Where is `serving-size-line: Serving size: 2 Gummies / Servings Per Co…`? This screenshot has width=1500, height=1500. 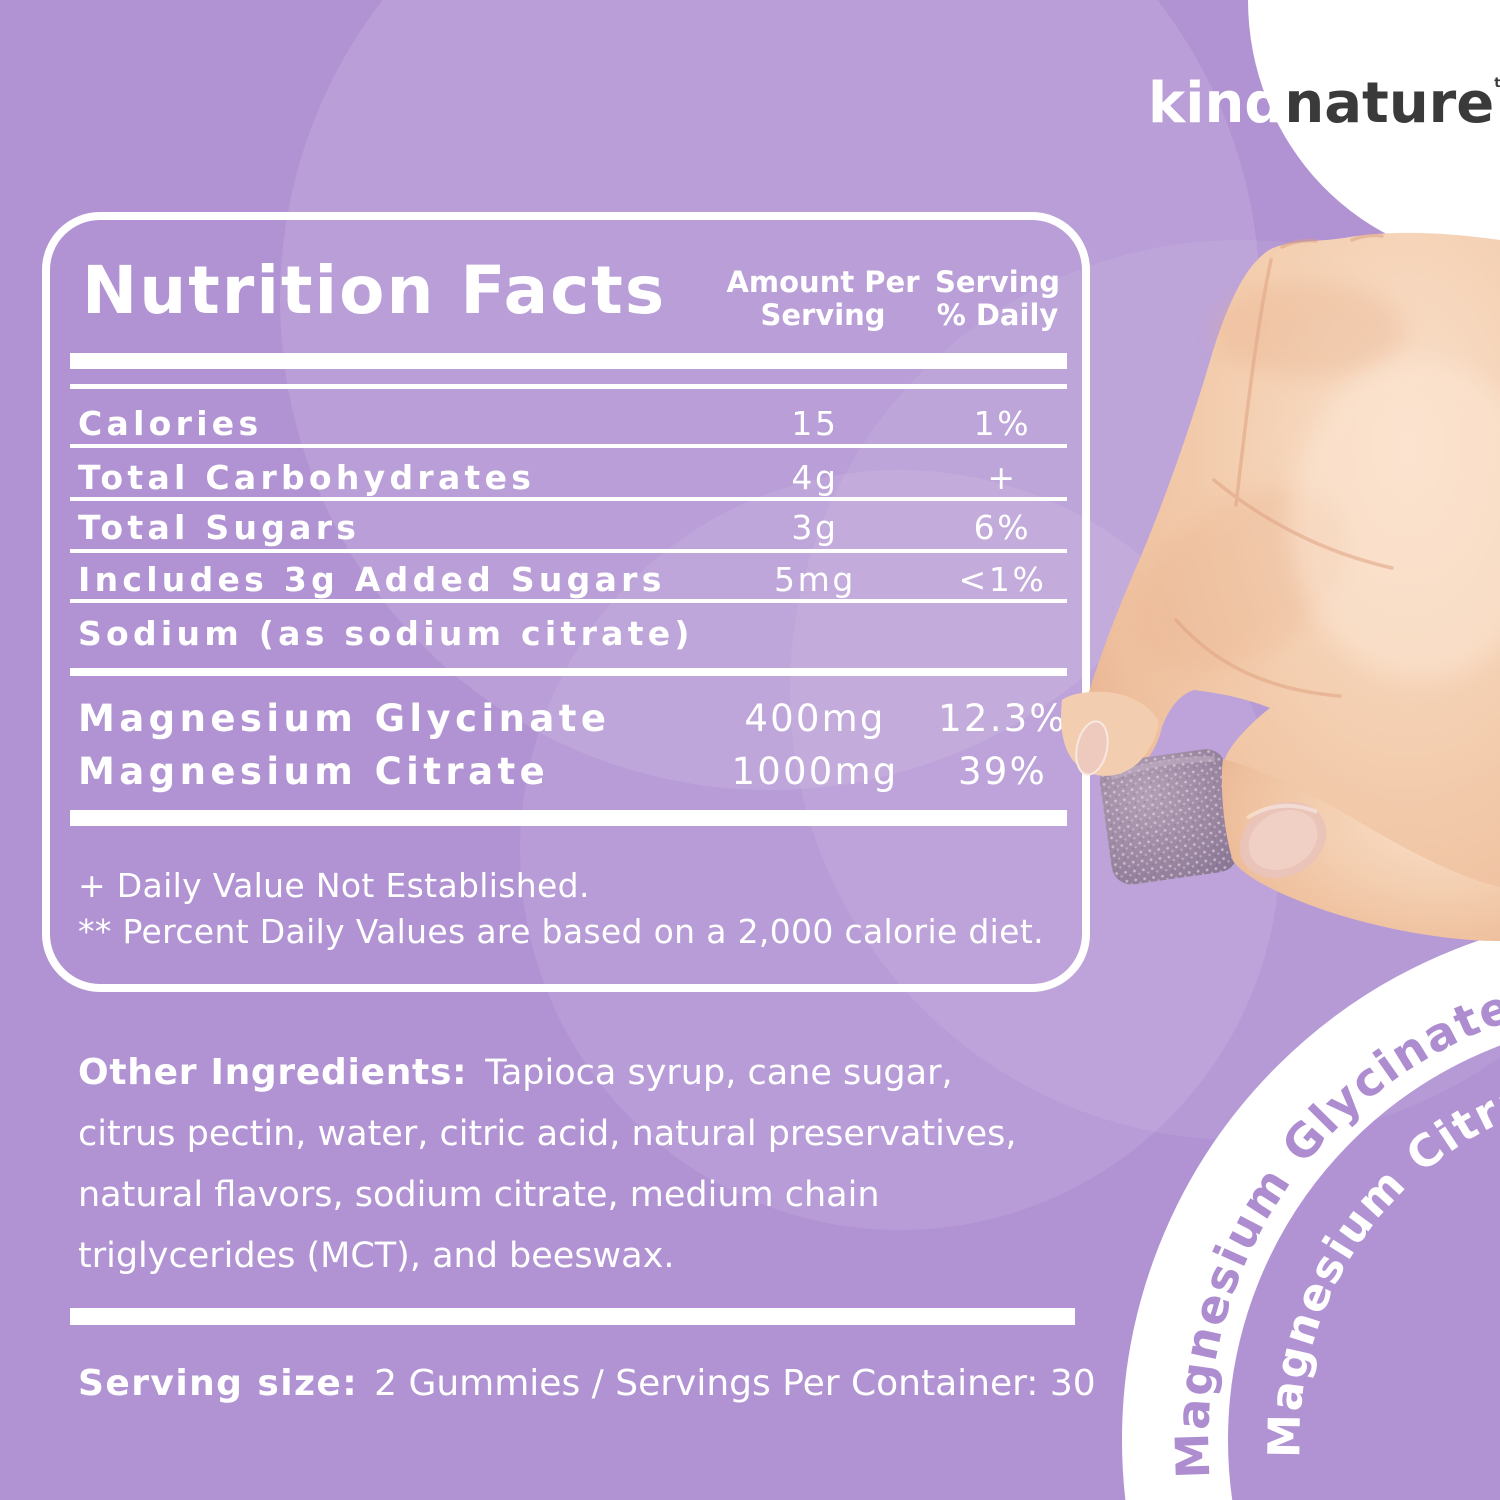
serving-size-line: Serving size: 2 Gummies / Servings Per Co… is located at coordinates (587, 1384).